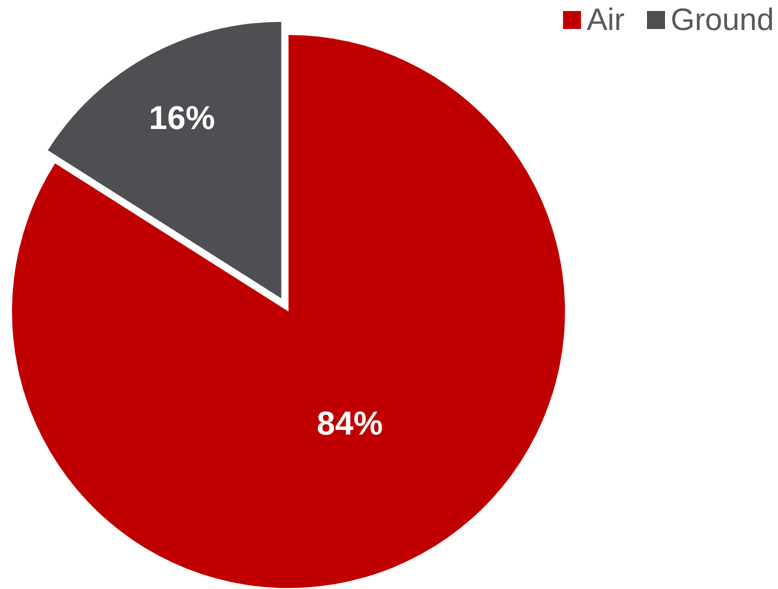 The height and width of the screenshot is (589, 778). I want to click on legend-label: Air, so click(605, 20).